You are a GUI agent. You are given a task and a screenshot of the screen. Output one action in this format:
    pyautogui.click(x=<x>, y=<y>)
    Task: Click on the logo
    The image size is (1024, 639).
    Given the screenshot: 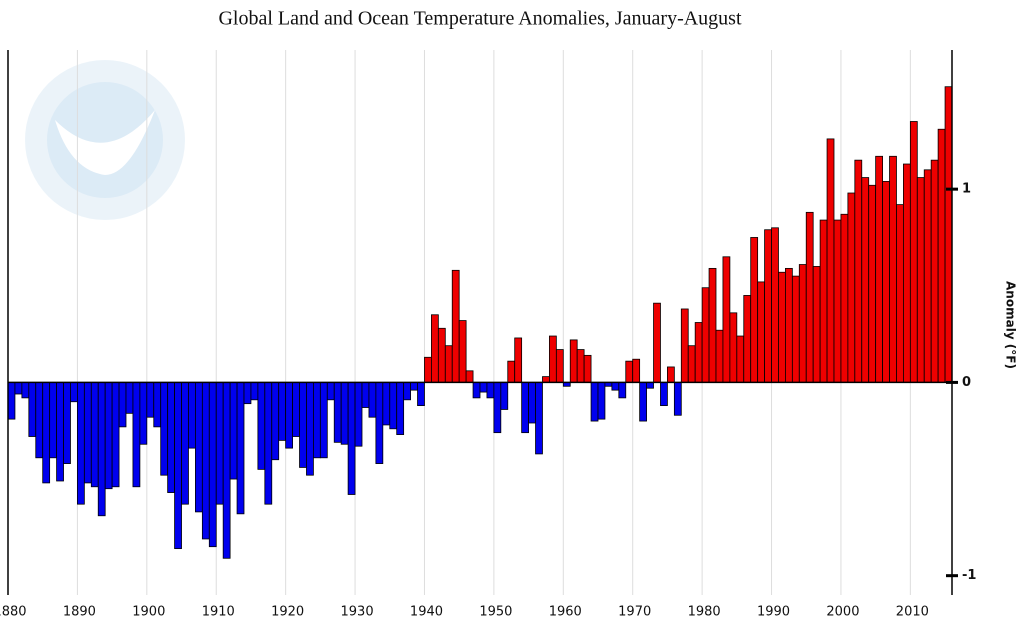 What is the action you would take?
    pyautogui.click(x=105, y=140)
    